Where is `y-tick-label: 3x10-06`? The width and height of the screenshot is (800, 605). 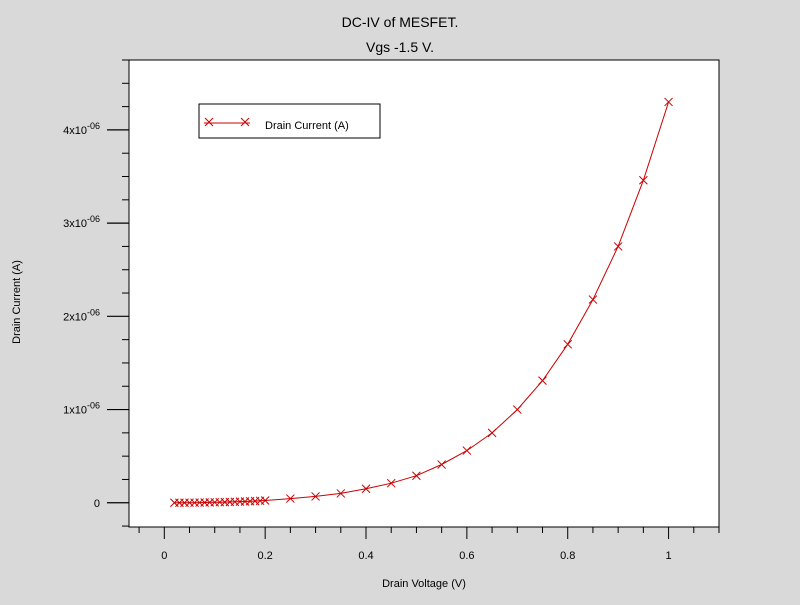 y-tick-label: 3x10-06 is located at coordinates (81, 222).